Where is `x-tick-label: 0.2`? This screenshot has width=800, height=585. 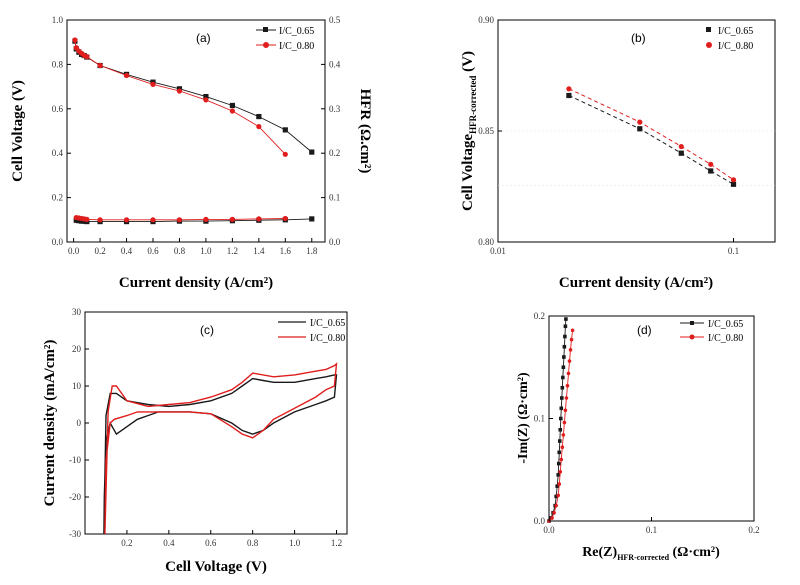 x-tick-label: 0.2 is located at coordinates (126, 543).